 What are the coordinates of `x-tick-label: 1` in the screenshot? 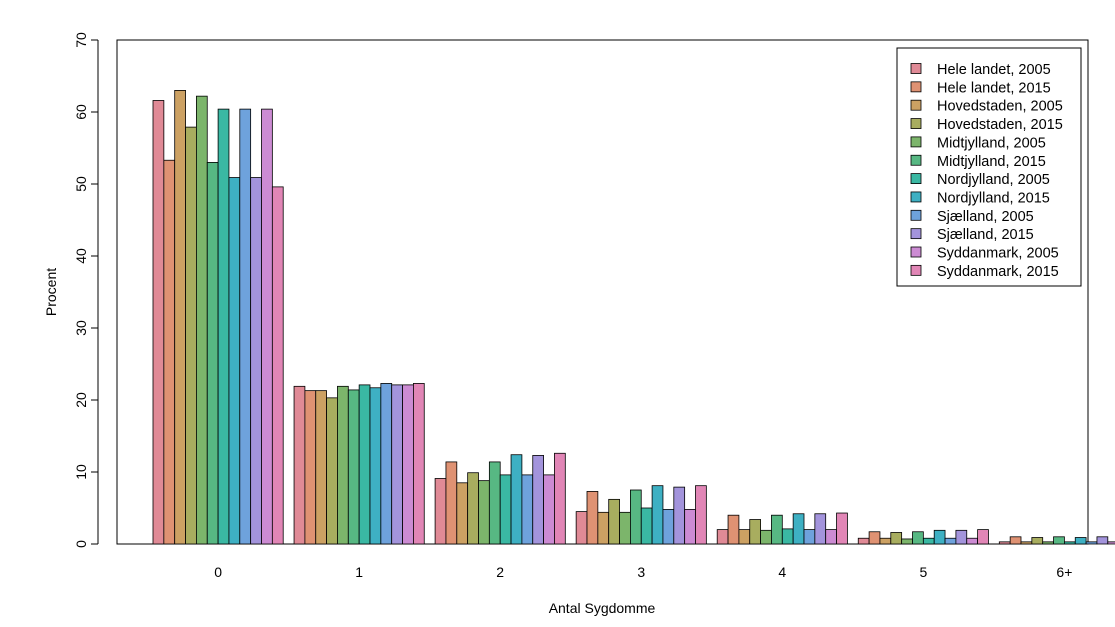 It's located at (359, 572).